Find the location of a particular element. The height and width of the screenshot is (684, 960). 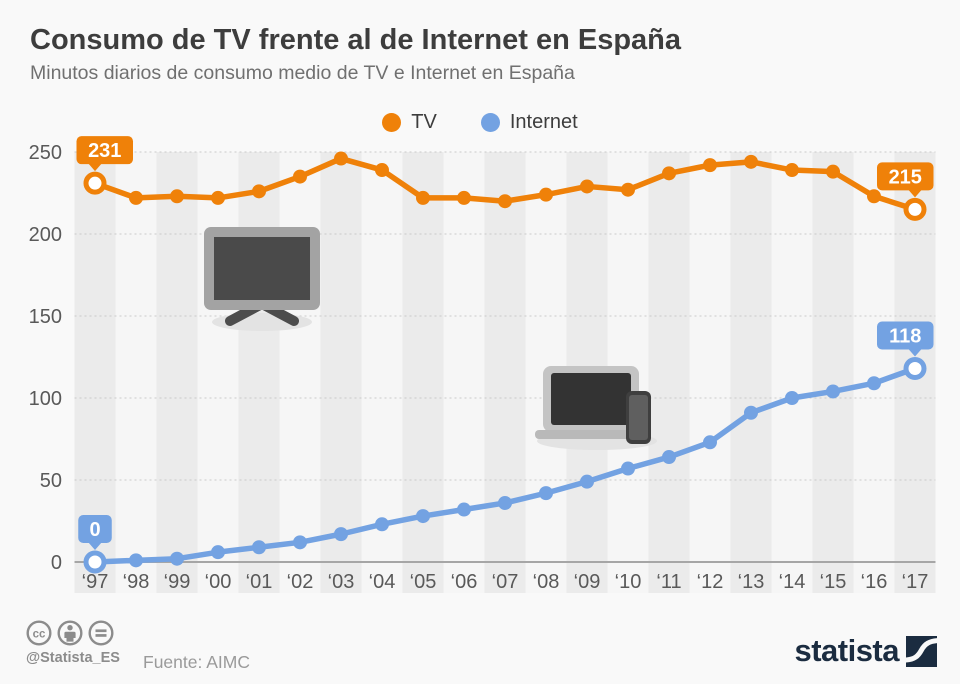

legend: TV Internet is located at coordinates (480, 122).